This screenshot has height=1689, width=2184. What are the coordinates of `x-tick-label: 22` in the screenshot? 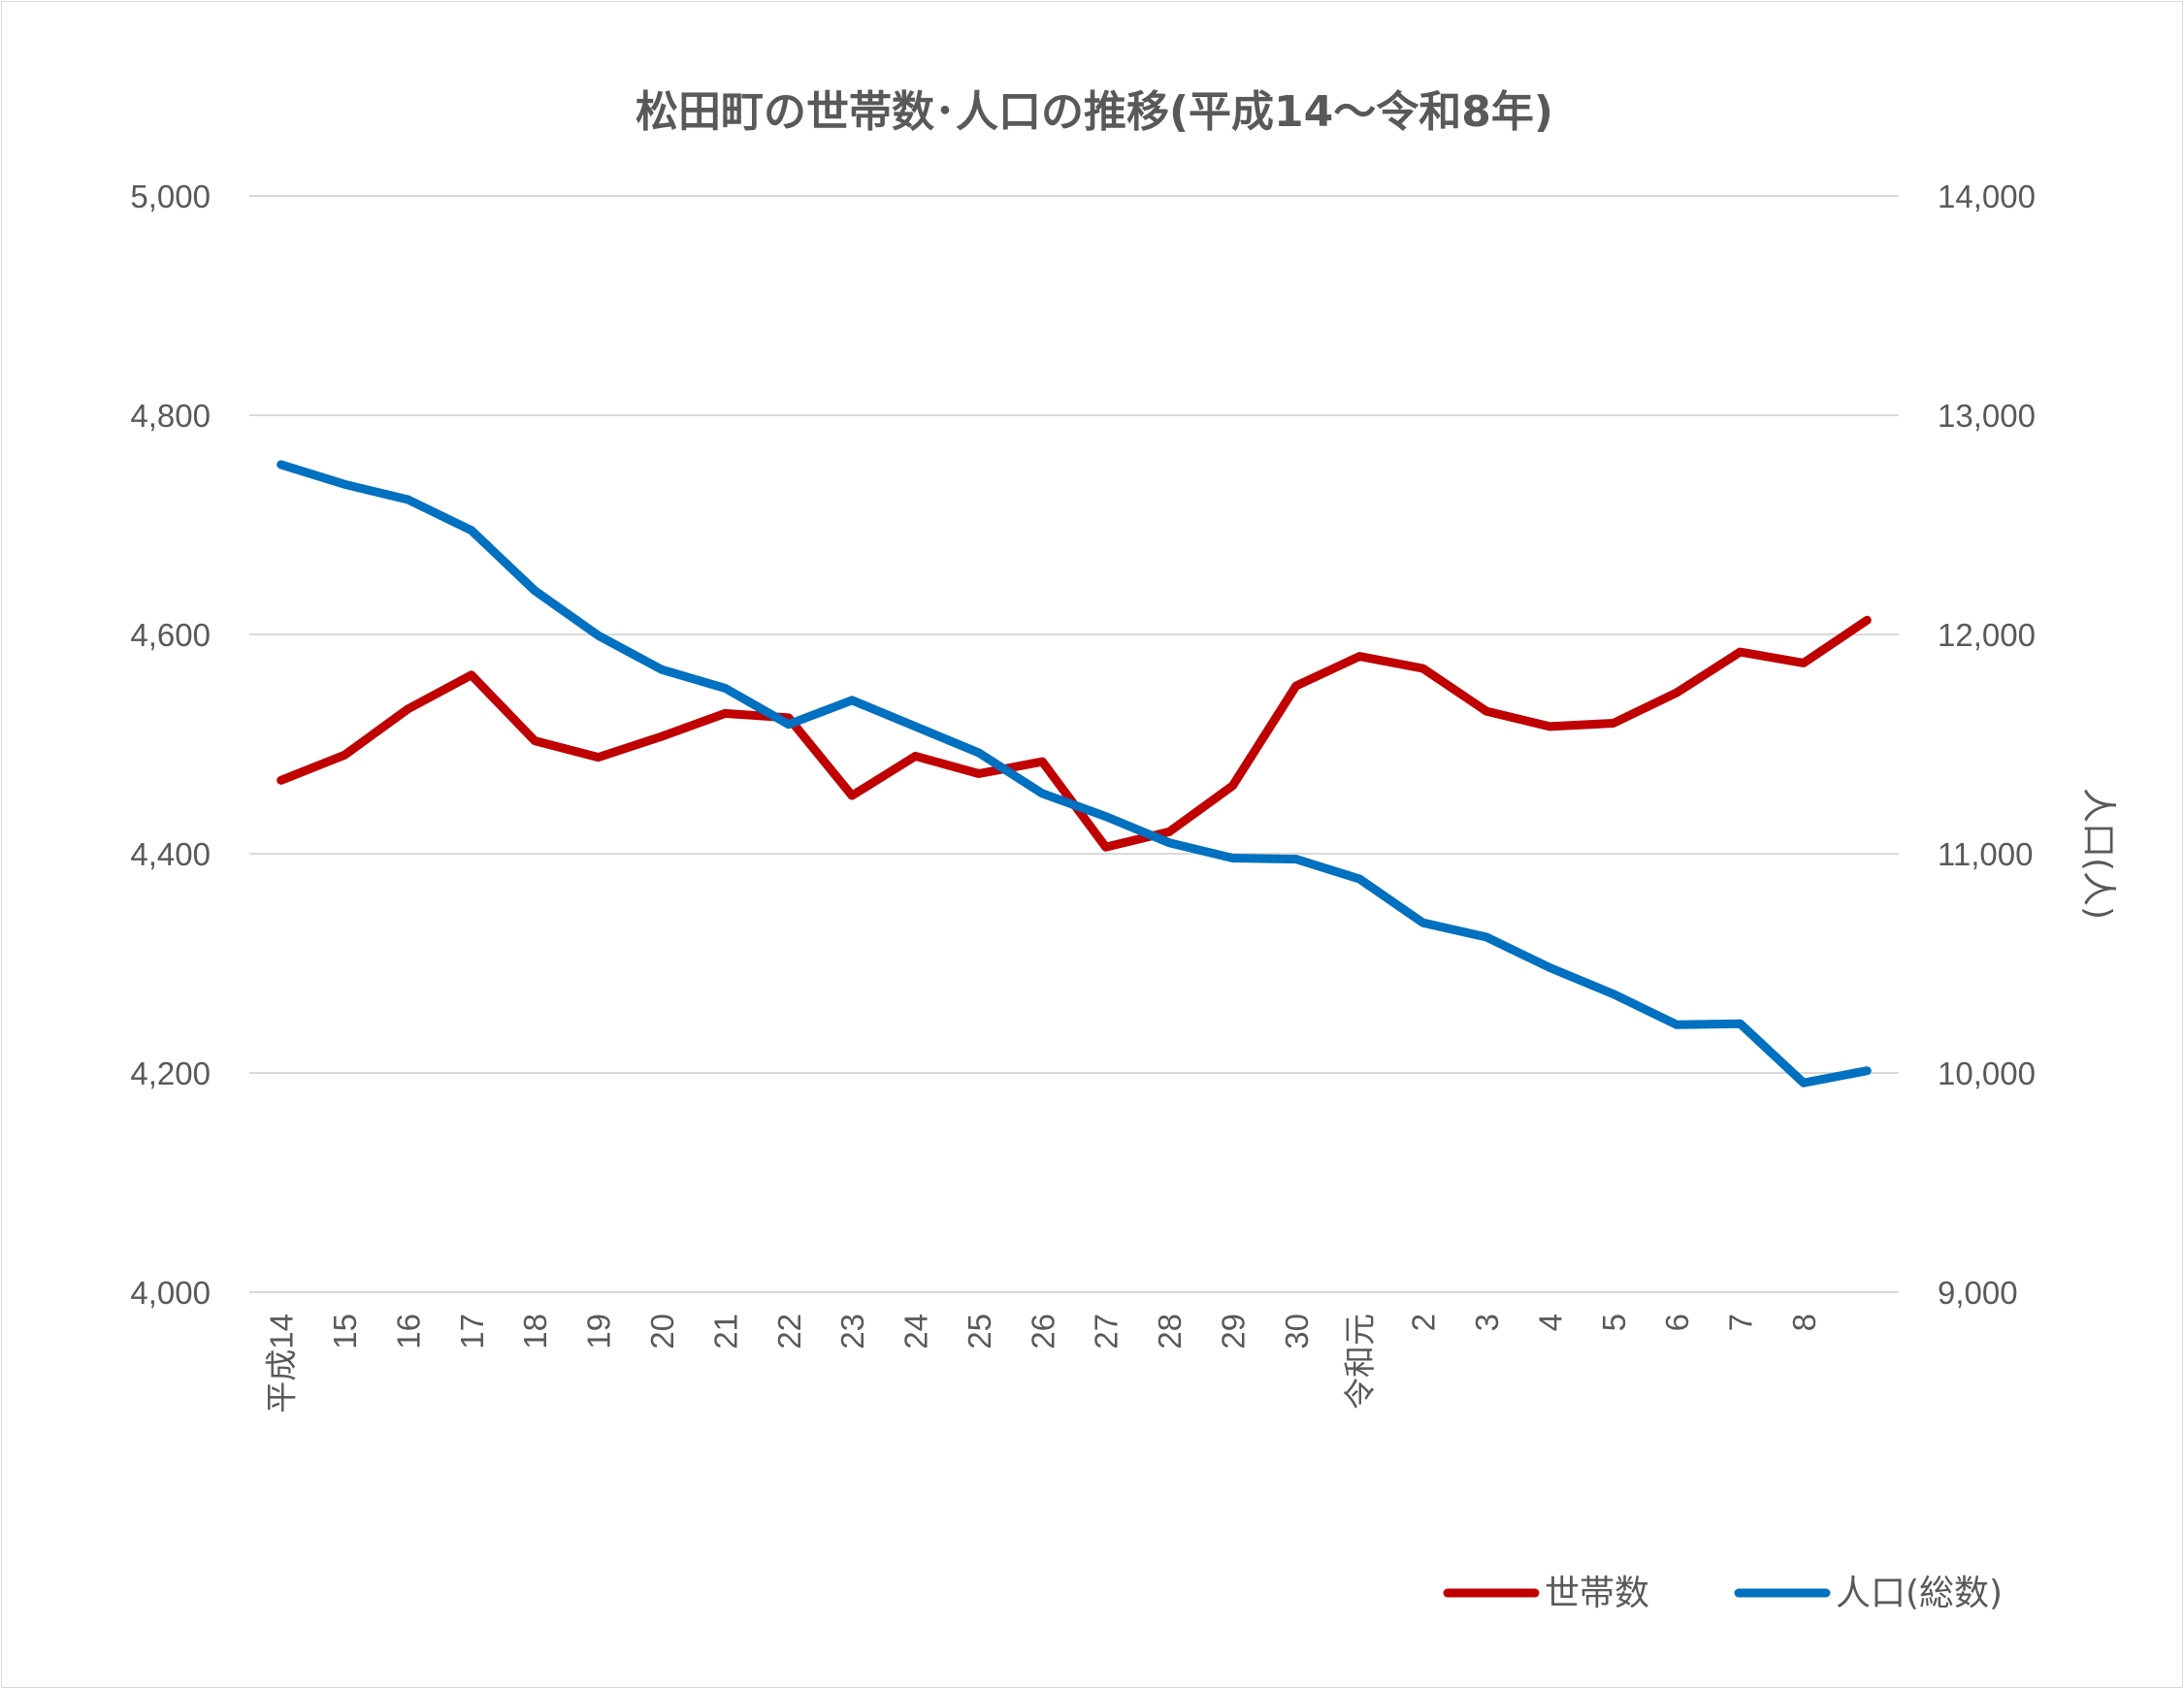 It's located at (789, 1331).